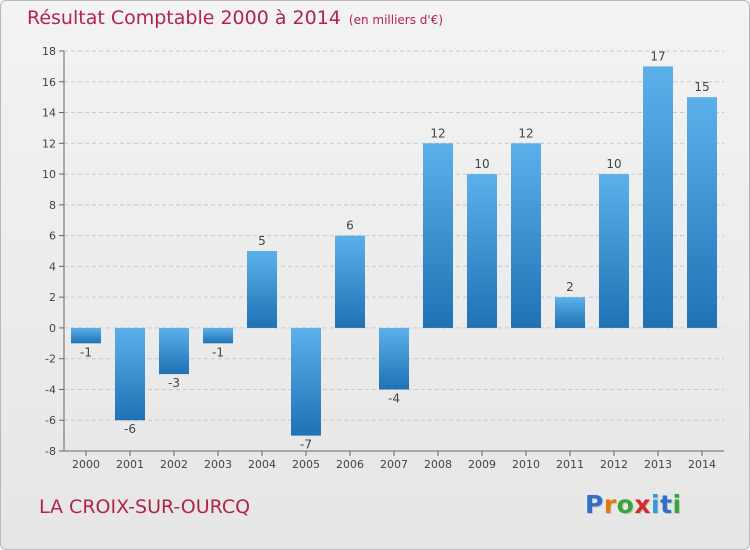  Describe the element at coordinates (594, 504) in the screenshot. I see `logo-letter: P` at that location.